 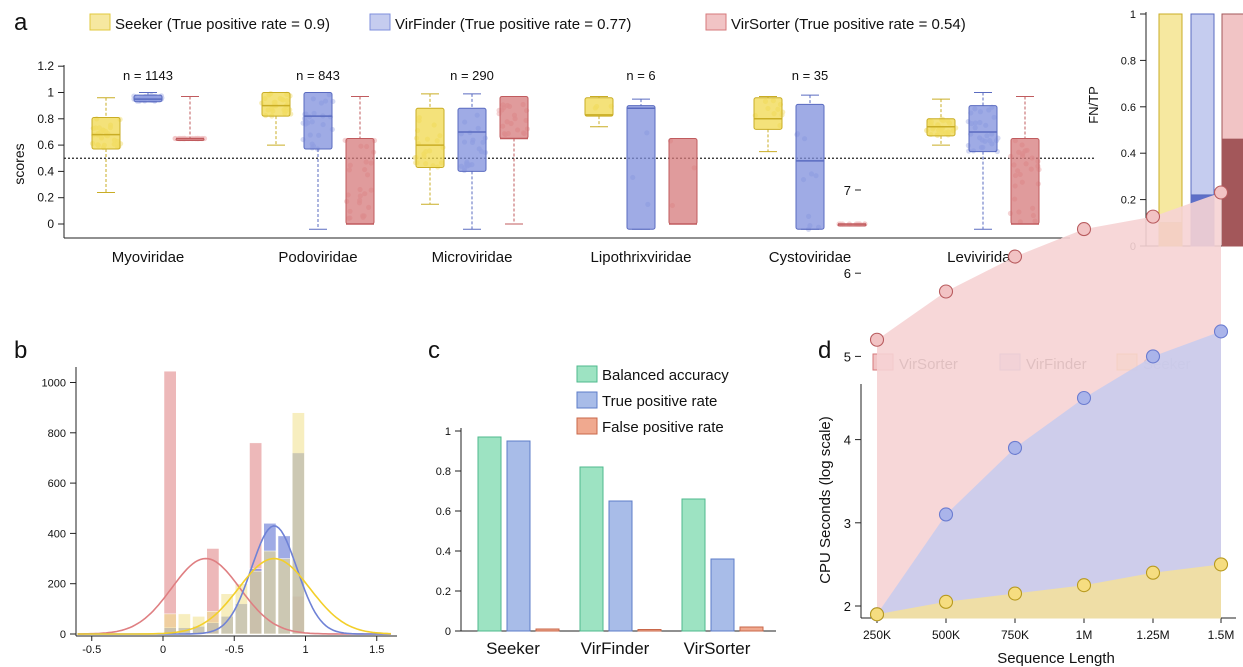 What do you see at coordinates (380, 22) in the screenshot?
I see `legend-swatch-virfinder` at bounding box center [380, 22].